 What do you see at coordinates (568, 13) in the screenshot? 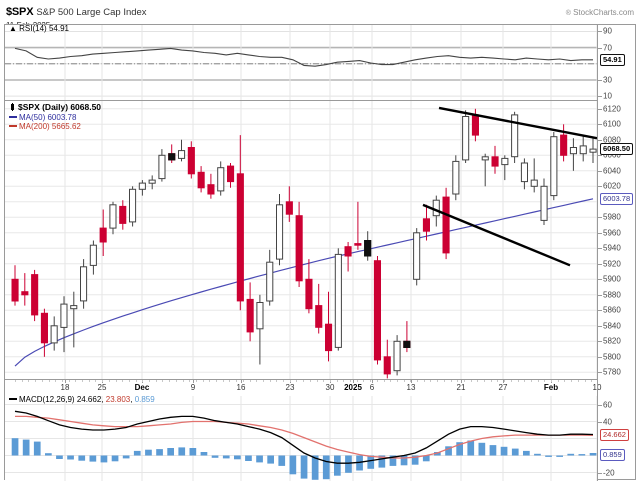
I see `registered-mark-icon: ®` at bounding box center [568, 13].